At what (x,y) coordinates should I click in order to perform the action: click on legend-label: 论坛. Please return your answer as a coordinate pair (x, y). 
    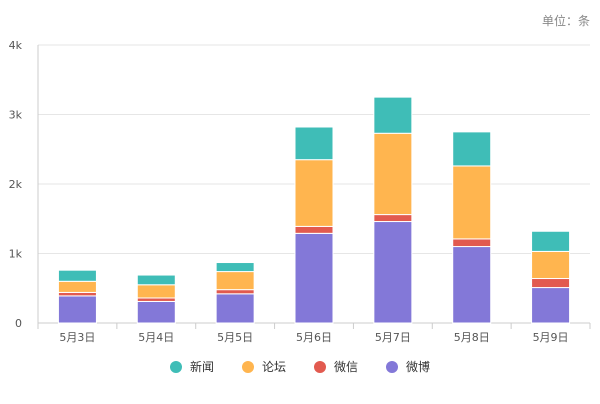
    Looking at the image, I should click on (273, 367).